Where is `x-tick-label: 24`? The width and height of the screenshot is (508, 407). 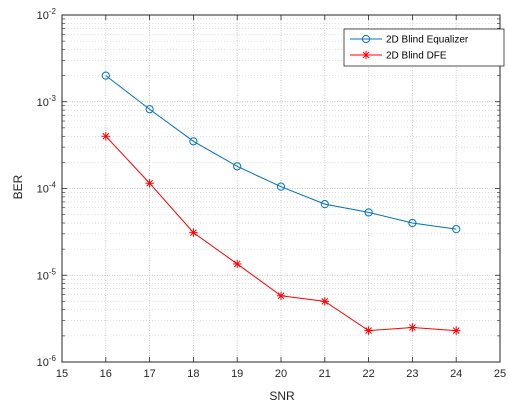 x-tick-label: 24 is located at coordinates (456, 374).